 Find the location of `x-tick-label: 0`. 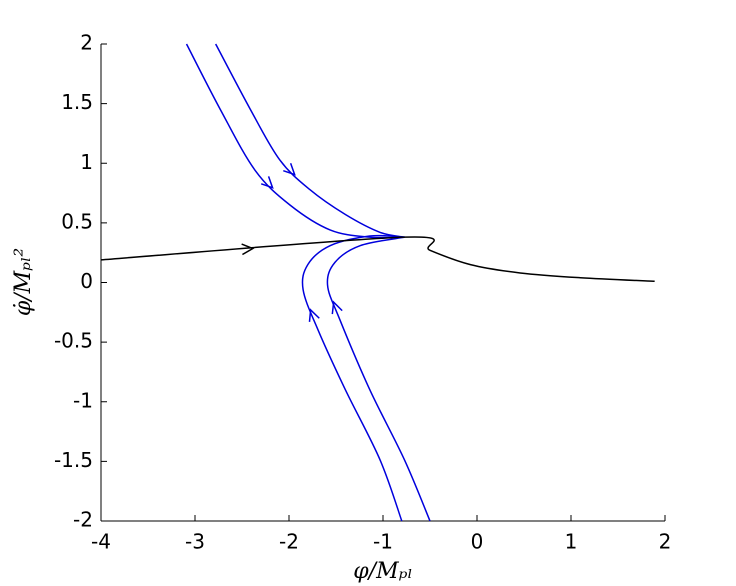

x-tick-label: 0 is located at coordinates (477, 542).